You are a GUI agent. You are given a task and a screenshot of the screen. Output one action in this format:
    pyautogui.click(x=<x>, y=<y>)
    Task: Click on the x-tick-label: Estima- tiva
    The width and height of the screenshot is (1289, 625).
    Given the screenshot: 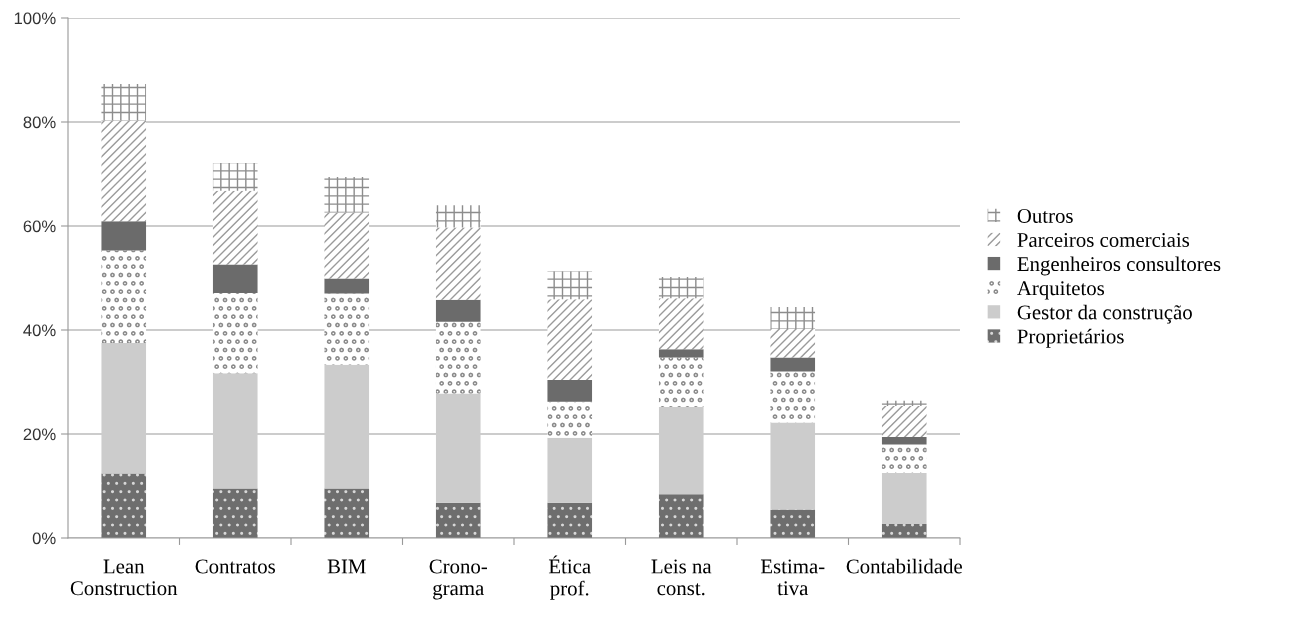 What is the action you would take?
    pyautogui.click(x=792, y=577)
    